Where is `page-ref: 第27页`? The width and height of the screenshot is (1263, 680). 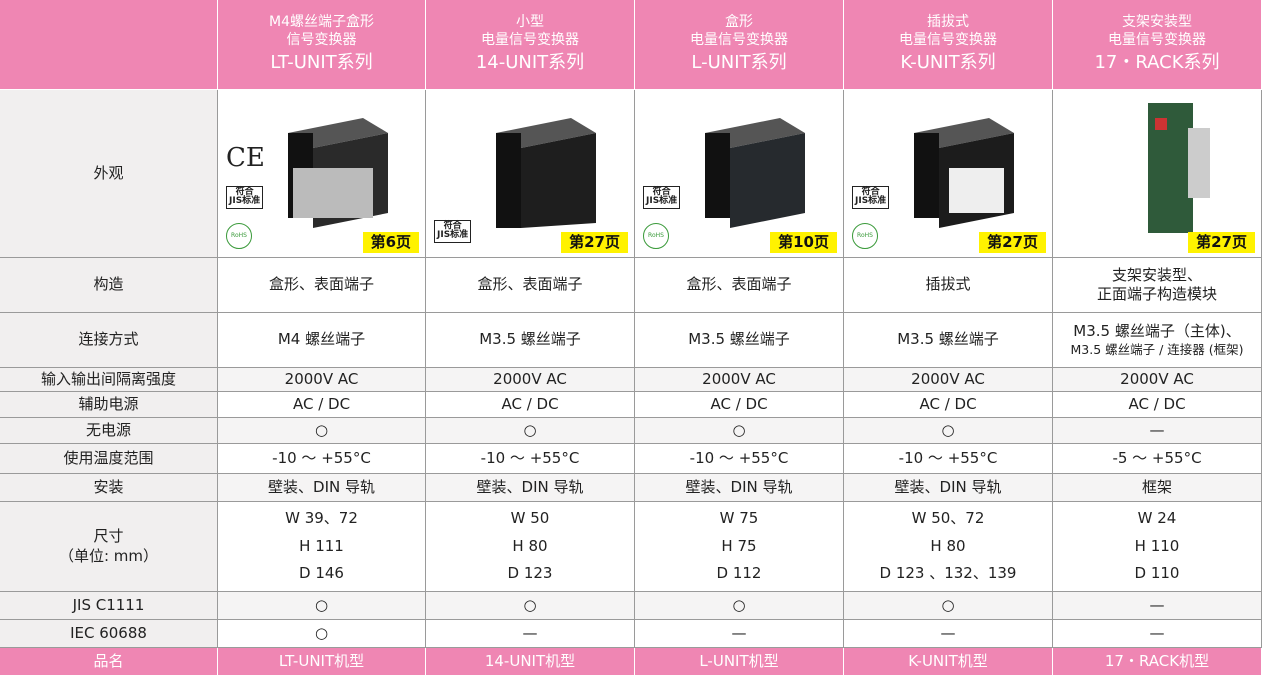
page-ref: 第27页 is located at coordinates (594, 242).